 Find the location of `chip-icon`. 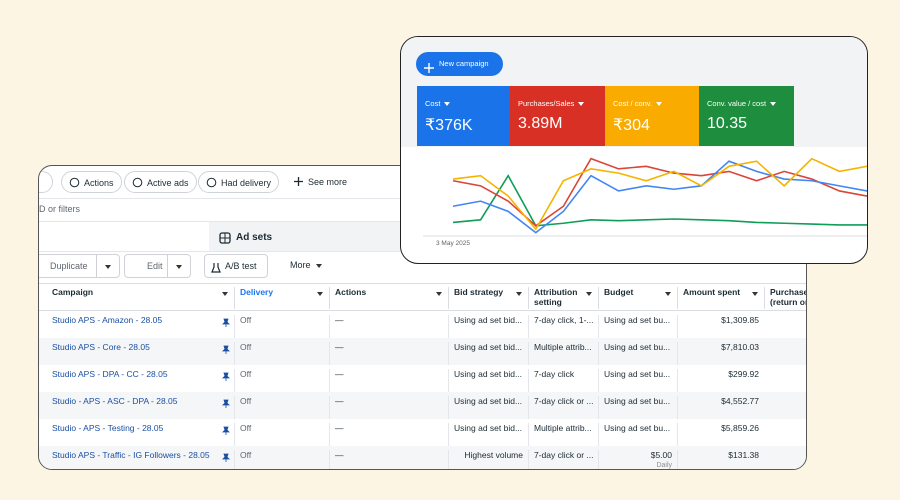

chip-icon is located at coordinates (298, 181).